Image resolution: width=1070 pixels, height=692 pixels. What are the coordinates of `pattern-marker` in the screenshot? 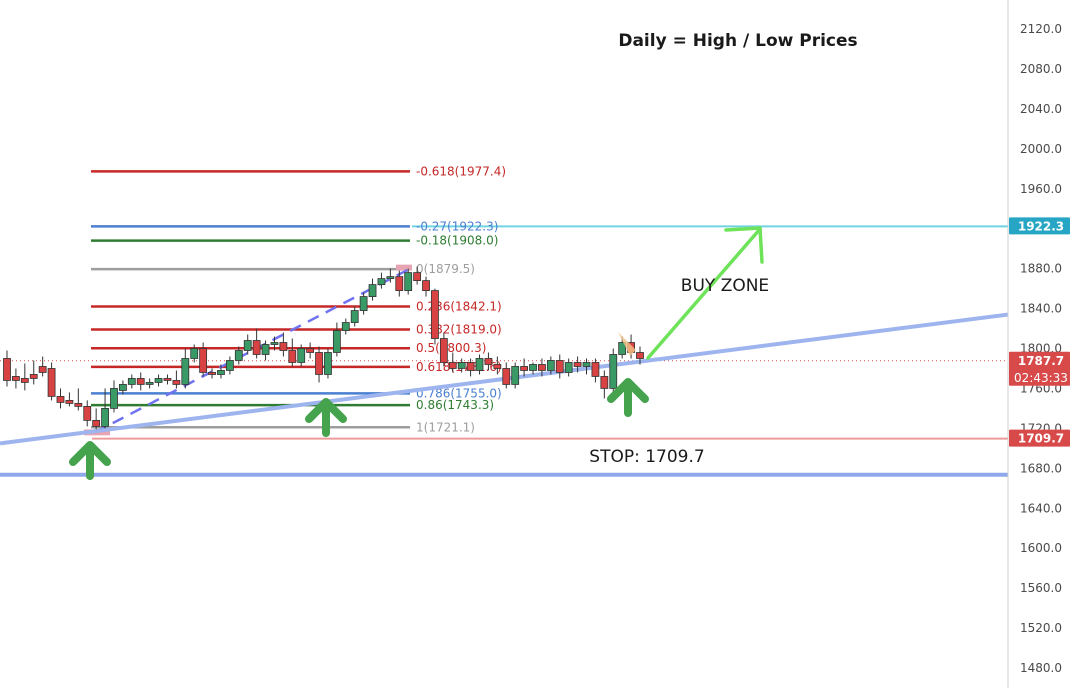 It's located at (627, 344).